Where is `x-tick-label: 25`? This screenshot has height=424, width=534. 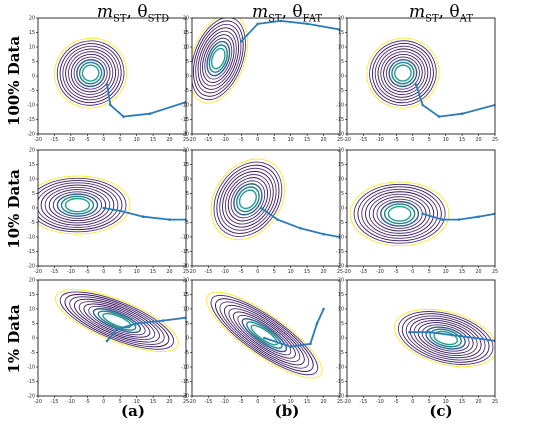 x-tick-label: 25 is located at coordinates (495, 402).